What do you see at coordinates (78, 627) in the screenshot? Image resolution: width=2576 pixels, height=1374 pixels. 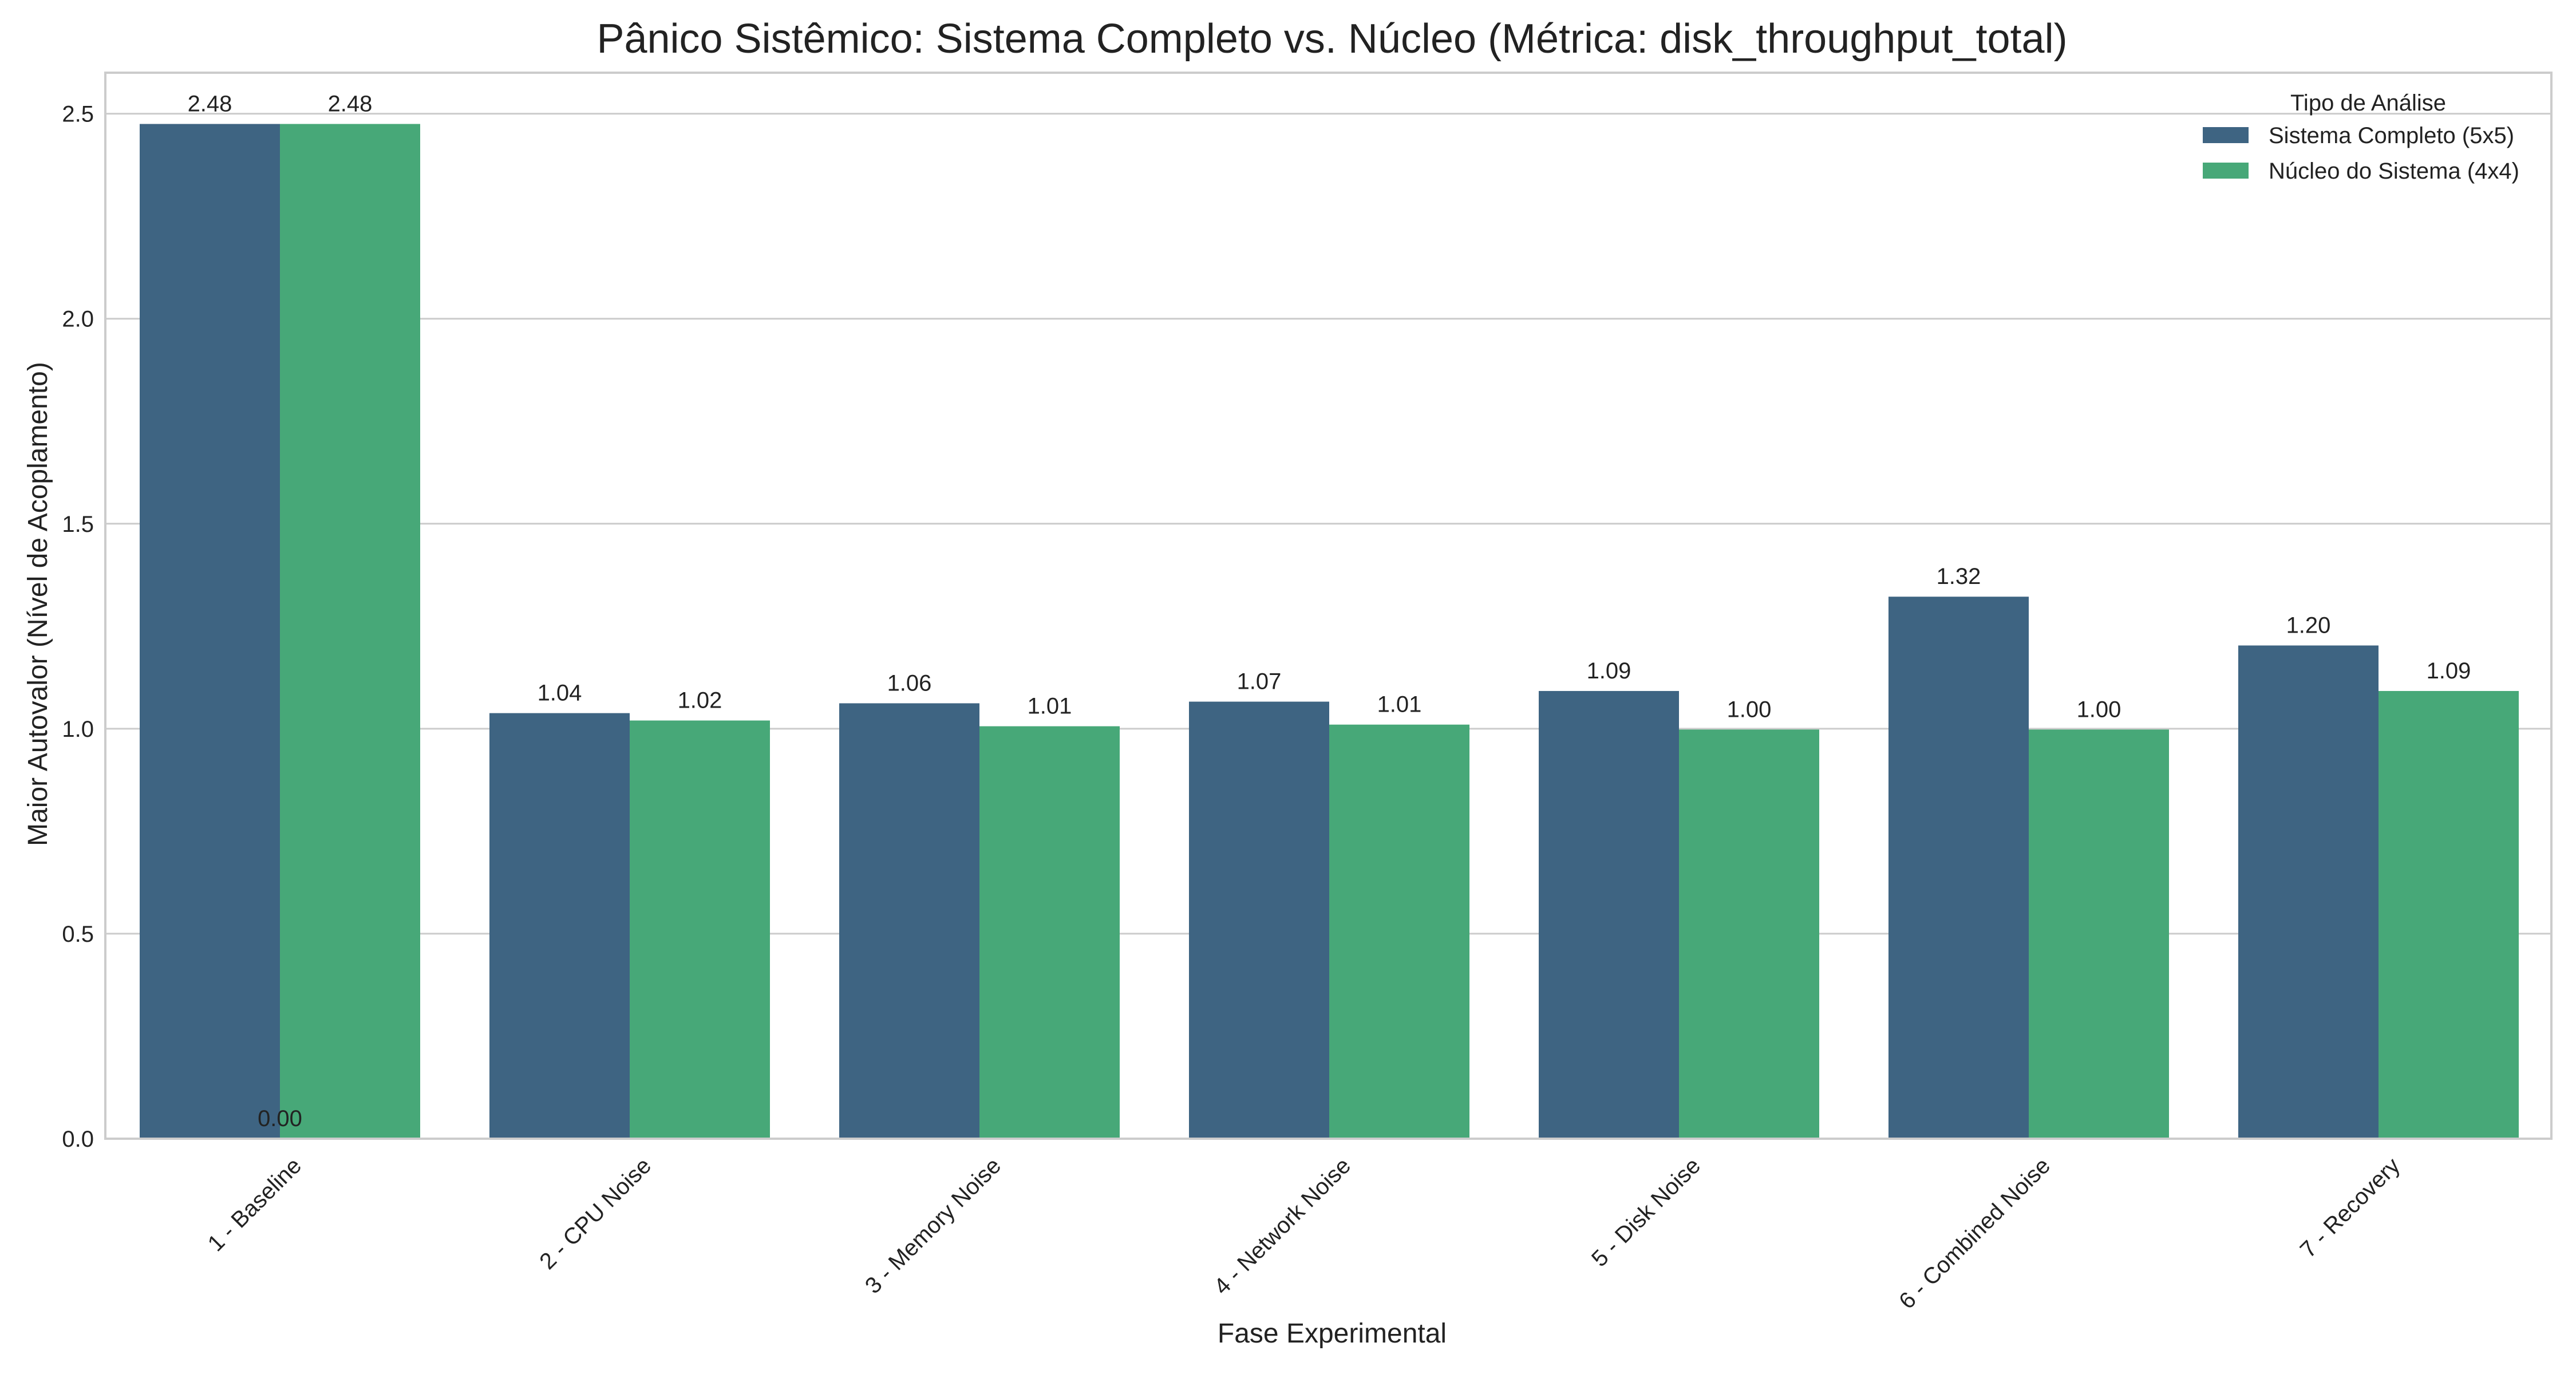 I see `y-axis-ticks: 0.0 0.5 1.0 1.5 2.0 2.5` at bounding box center [78, 627].